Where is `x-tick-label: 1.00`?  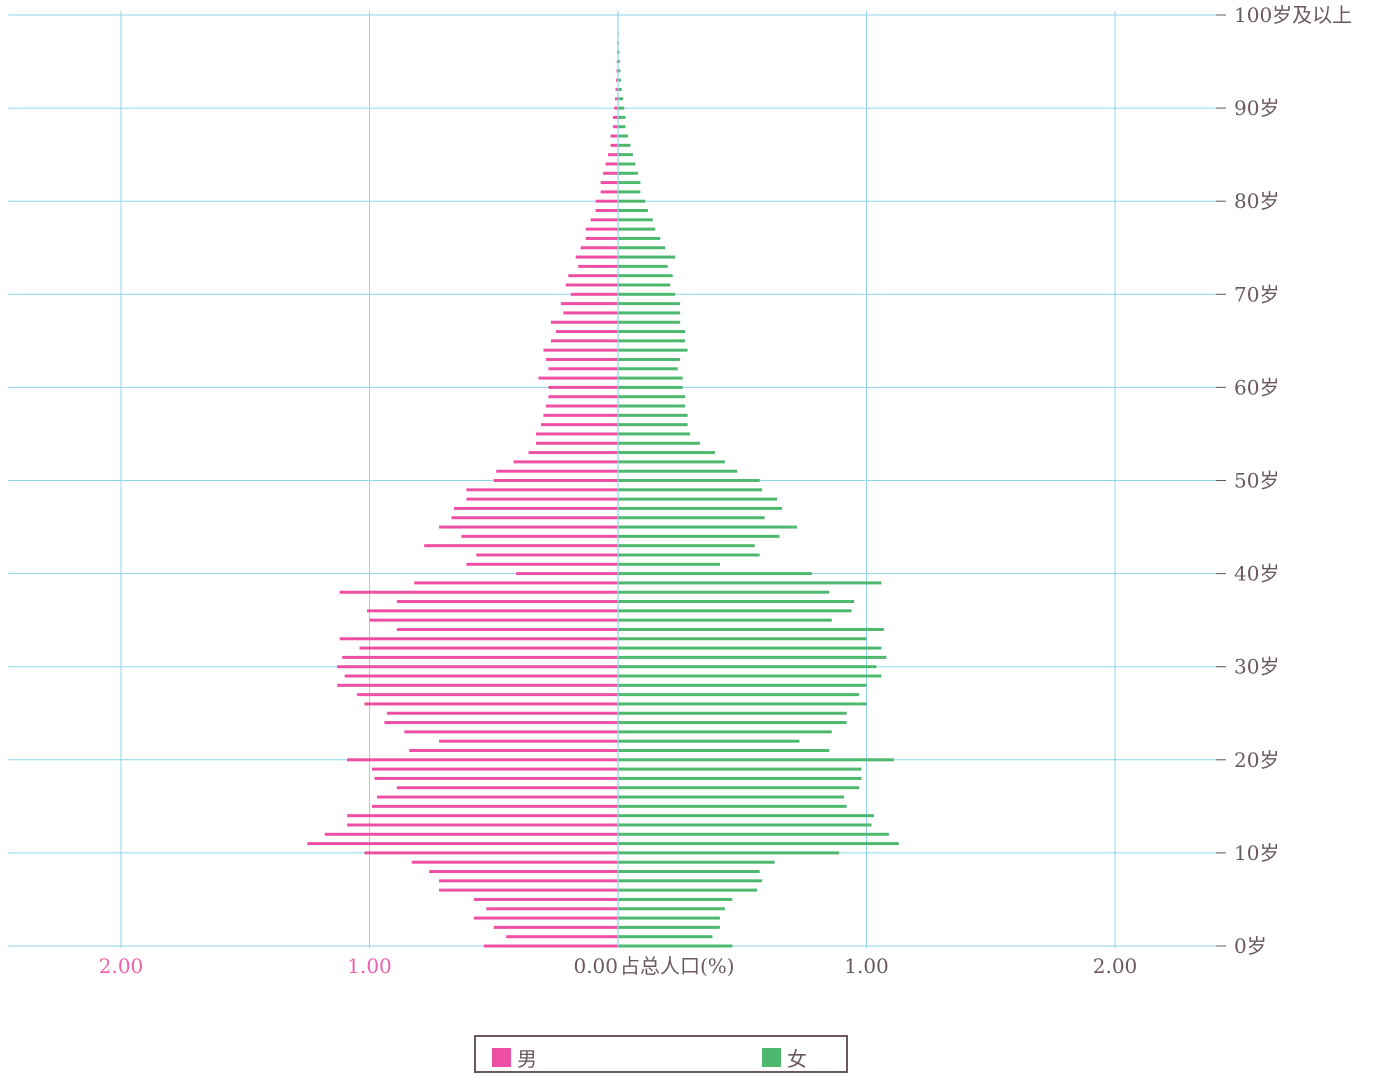
x-tick-label: 1.00 is located at coordinates (369, 966).